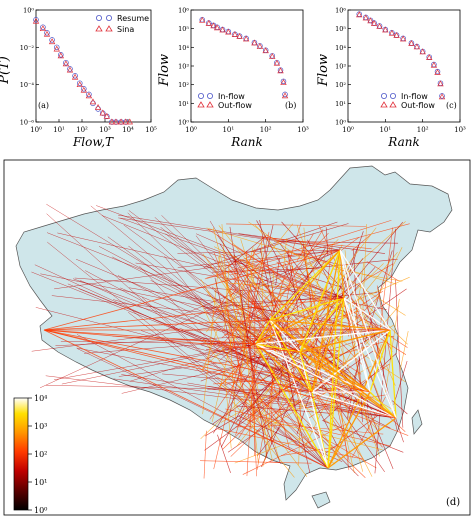  I want to click on panel-b-ytick-label: 10¹, so click(183, 104).